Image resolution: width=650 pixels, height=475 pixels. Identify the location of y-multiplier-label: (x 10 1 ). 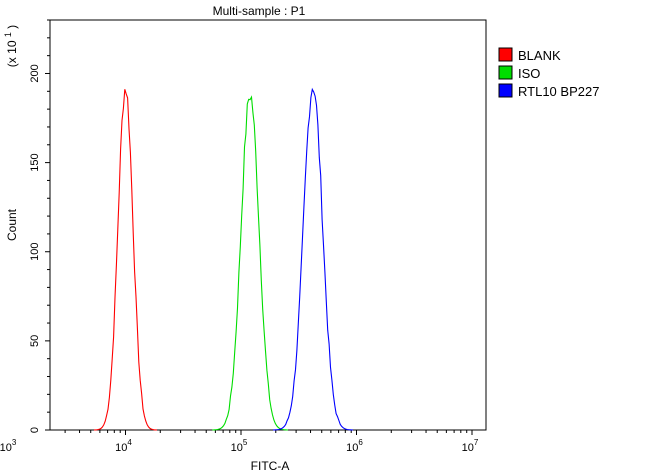
(9, 46).